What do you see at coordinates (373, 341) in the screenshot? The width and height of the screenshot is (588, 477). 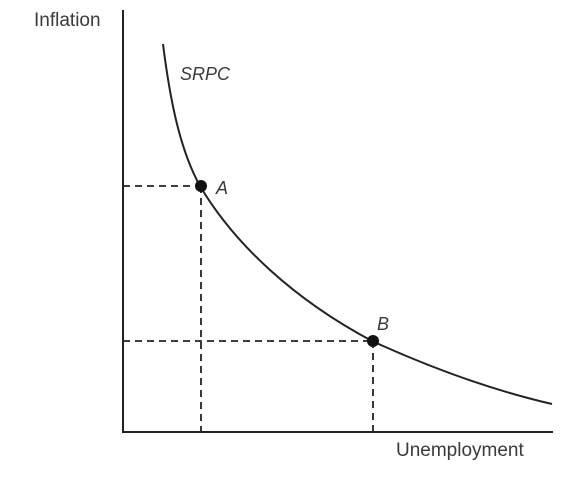 I see `point-b` at bounding box center [373, 341].